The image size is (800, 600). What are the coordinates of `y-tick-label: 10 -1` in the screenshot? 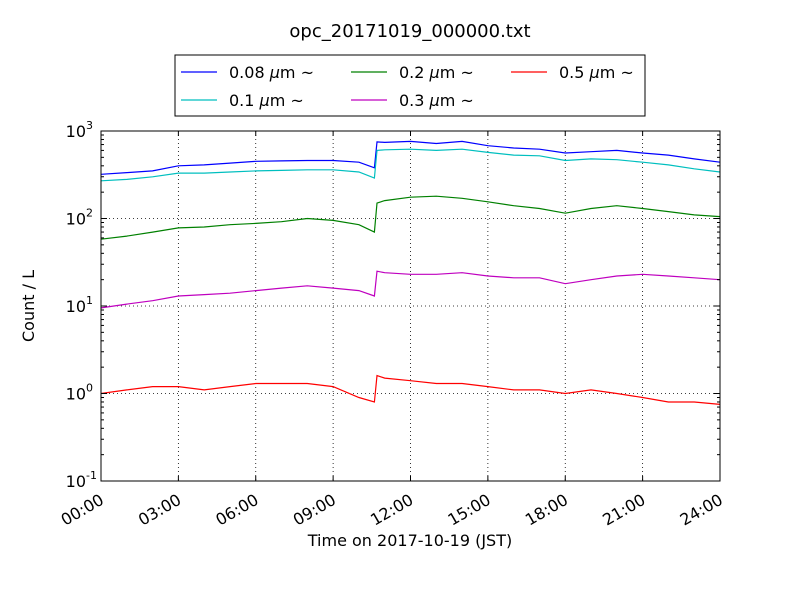 It's located at (81, 480).